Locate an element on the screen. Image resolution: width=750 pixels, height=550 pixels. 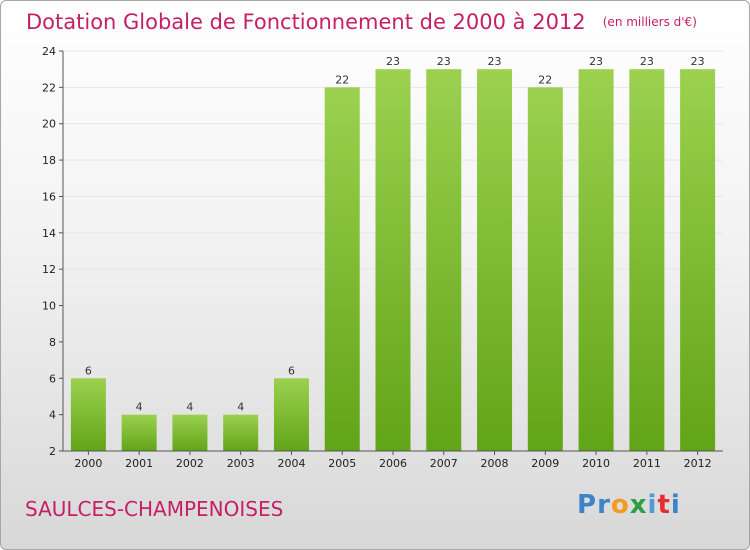
x-tick-label-2000: 2000 is located at coordinates (88, 463).